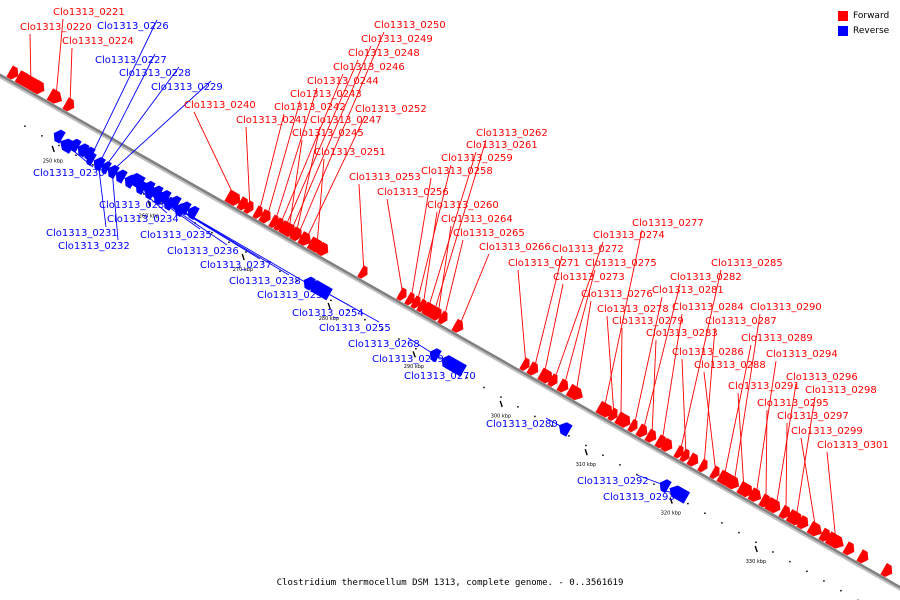  Describe the element at coordinates (94, 246) in the screenshot. I see `gene-label-clo1313_0232: Clo1313_0232` at that location.